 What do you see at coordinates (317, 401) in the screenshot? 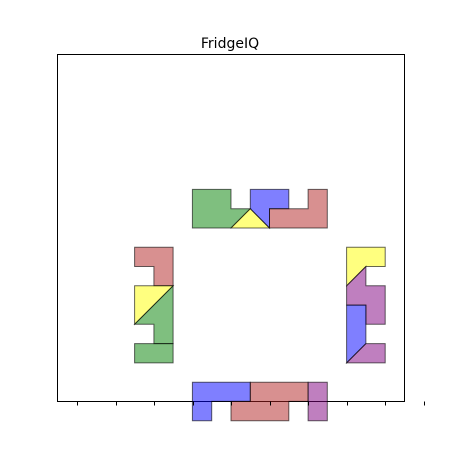
I see `bottom-purple-piece` at bounding box center [317, 401].